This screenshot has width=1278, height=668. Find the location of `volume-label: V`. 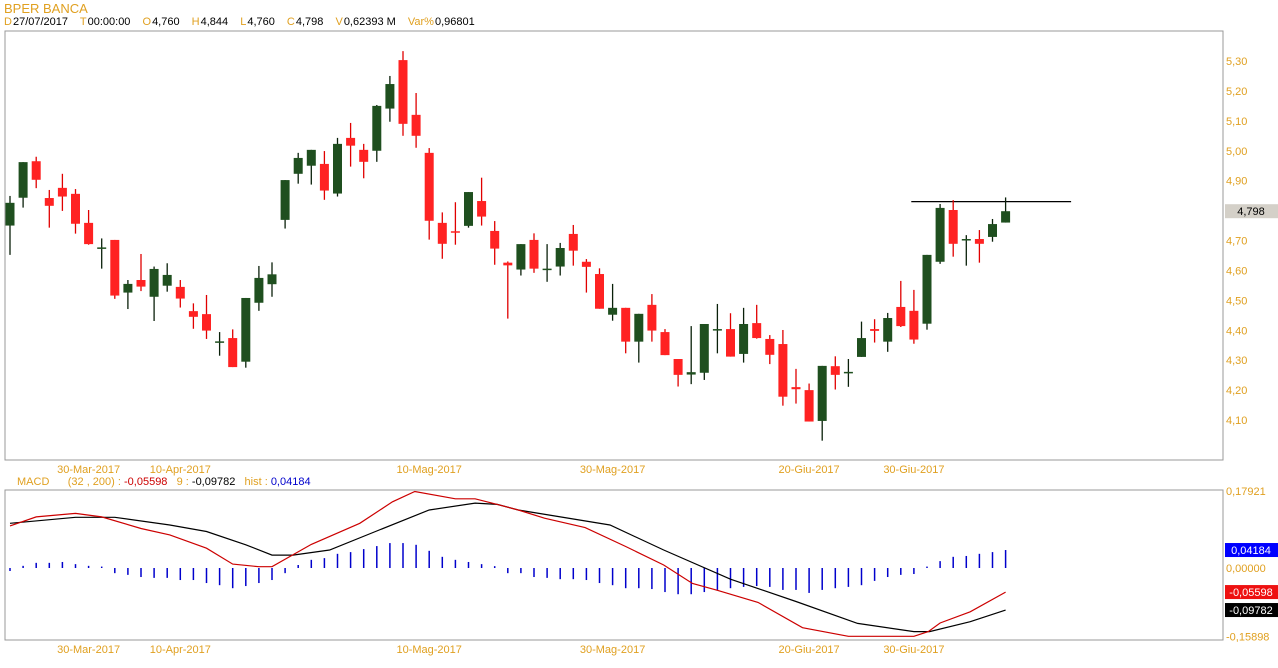

volume-label: V is located at coordinates (339, 22).